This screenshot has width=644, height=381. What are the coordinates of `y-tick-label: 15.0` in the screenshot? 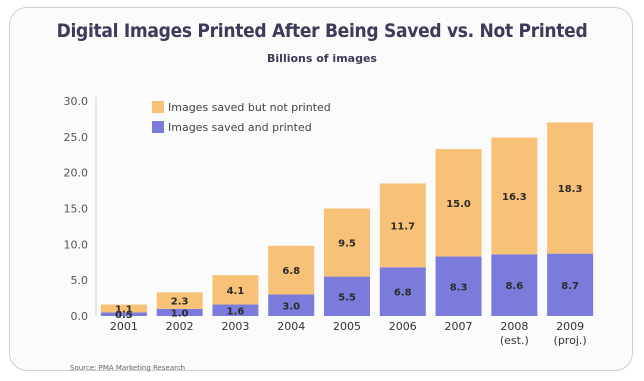 It's located at (76, 209).